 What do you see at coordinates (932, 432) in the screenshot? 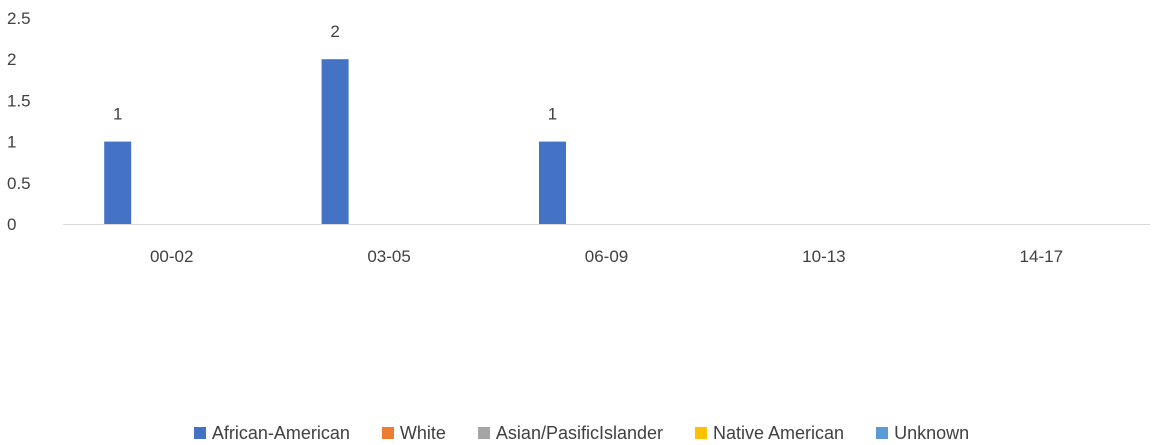
I see `legend-label: Unknown` at bounding box center [932, 432].